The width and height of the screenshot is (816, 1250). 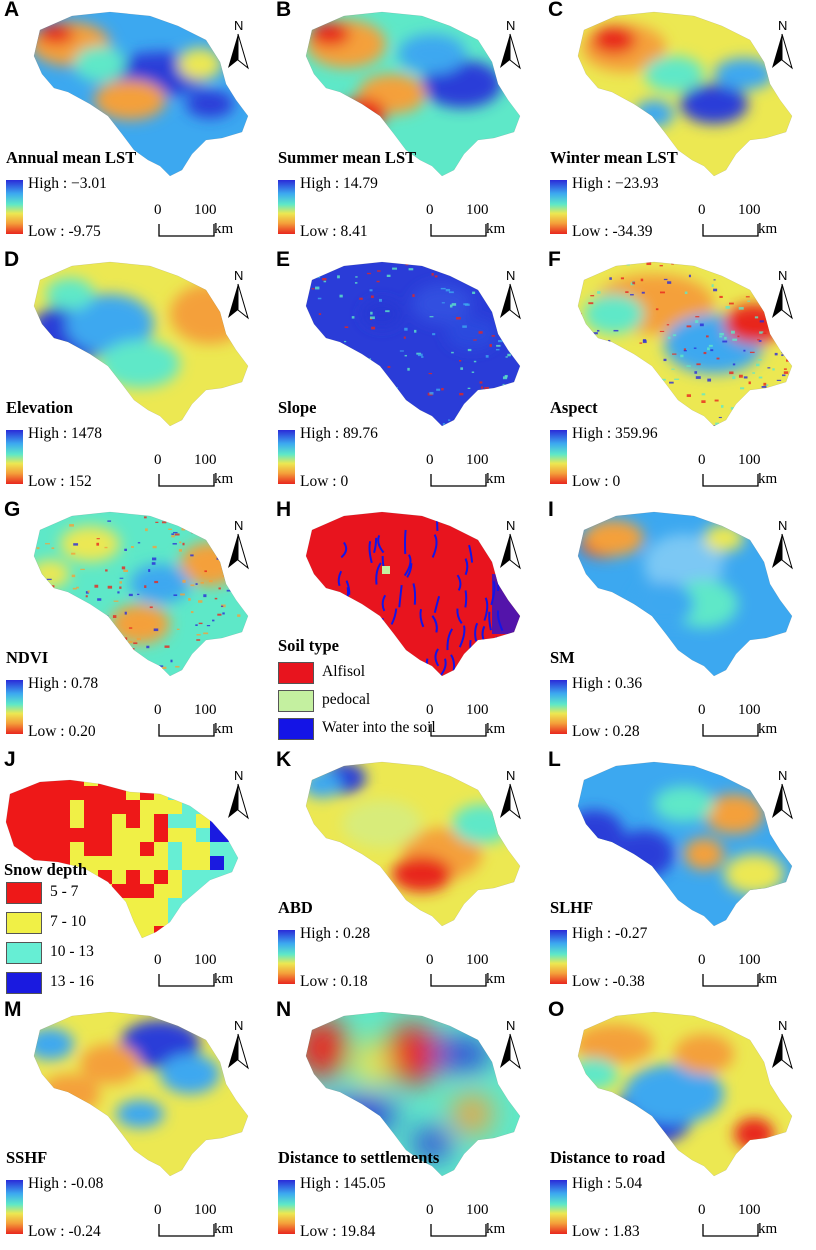 What do you see at coordinates (62, 731) in the screenshot?
I see `legend-low-label: Low : 0.20` at bounding box center [62, 731].